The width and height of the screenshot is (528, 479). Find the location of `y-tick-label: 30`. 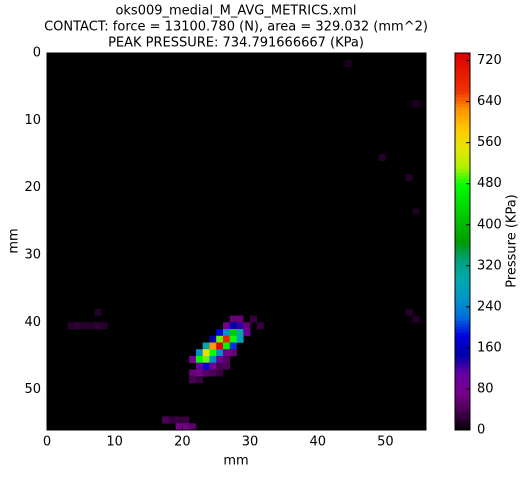

y-tick-label: 30 is located at coordinates (32, 254).